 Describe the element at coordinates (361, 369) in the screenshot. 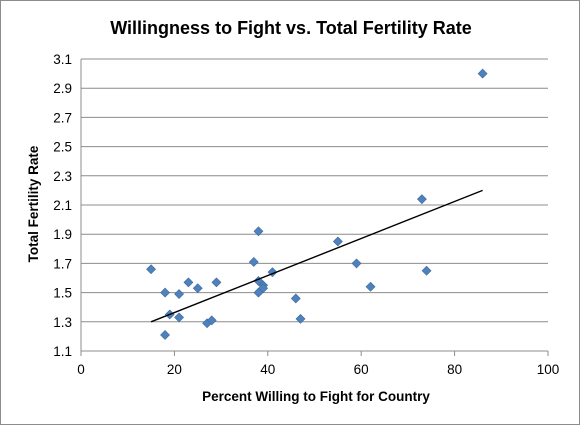

I see `x-tick-label: 60` at that location.